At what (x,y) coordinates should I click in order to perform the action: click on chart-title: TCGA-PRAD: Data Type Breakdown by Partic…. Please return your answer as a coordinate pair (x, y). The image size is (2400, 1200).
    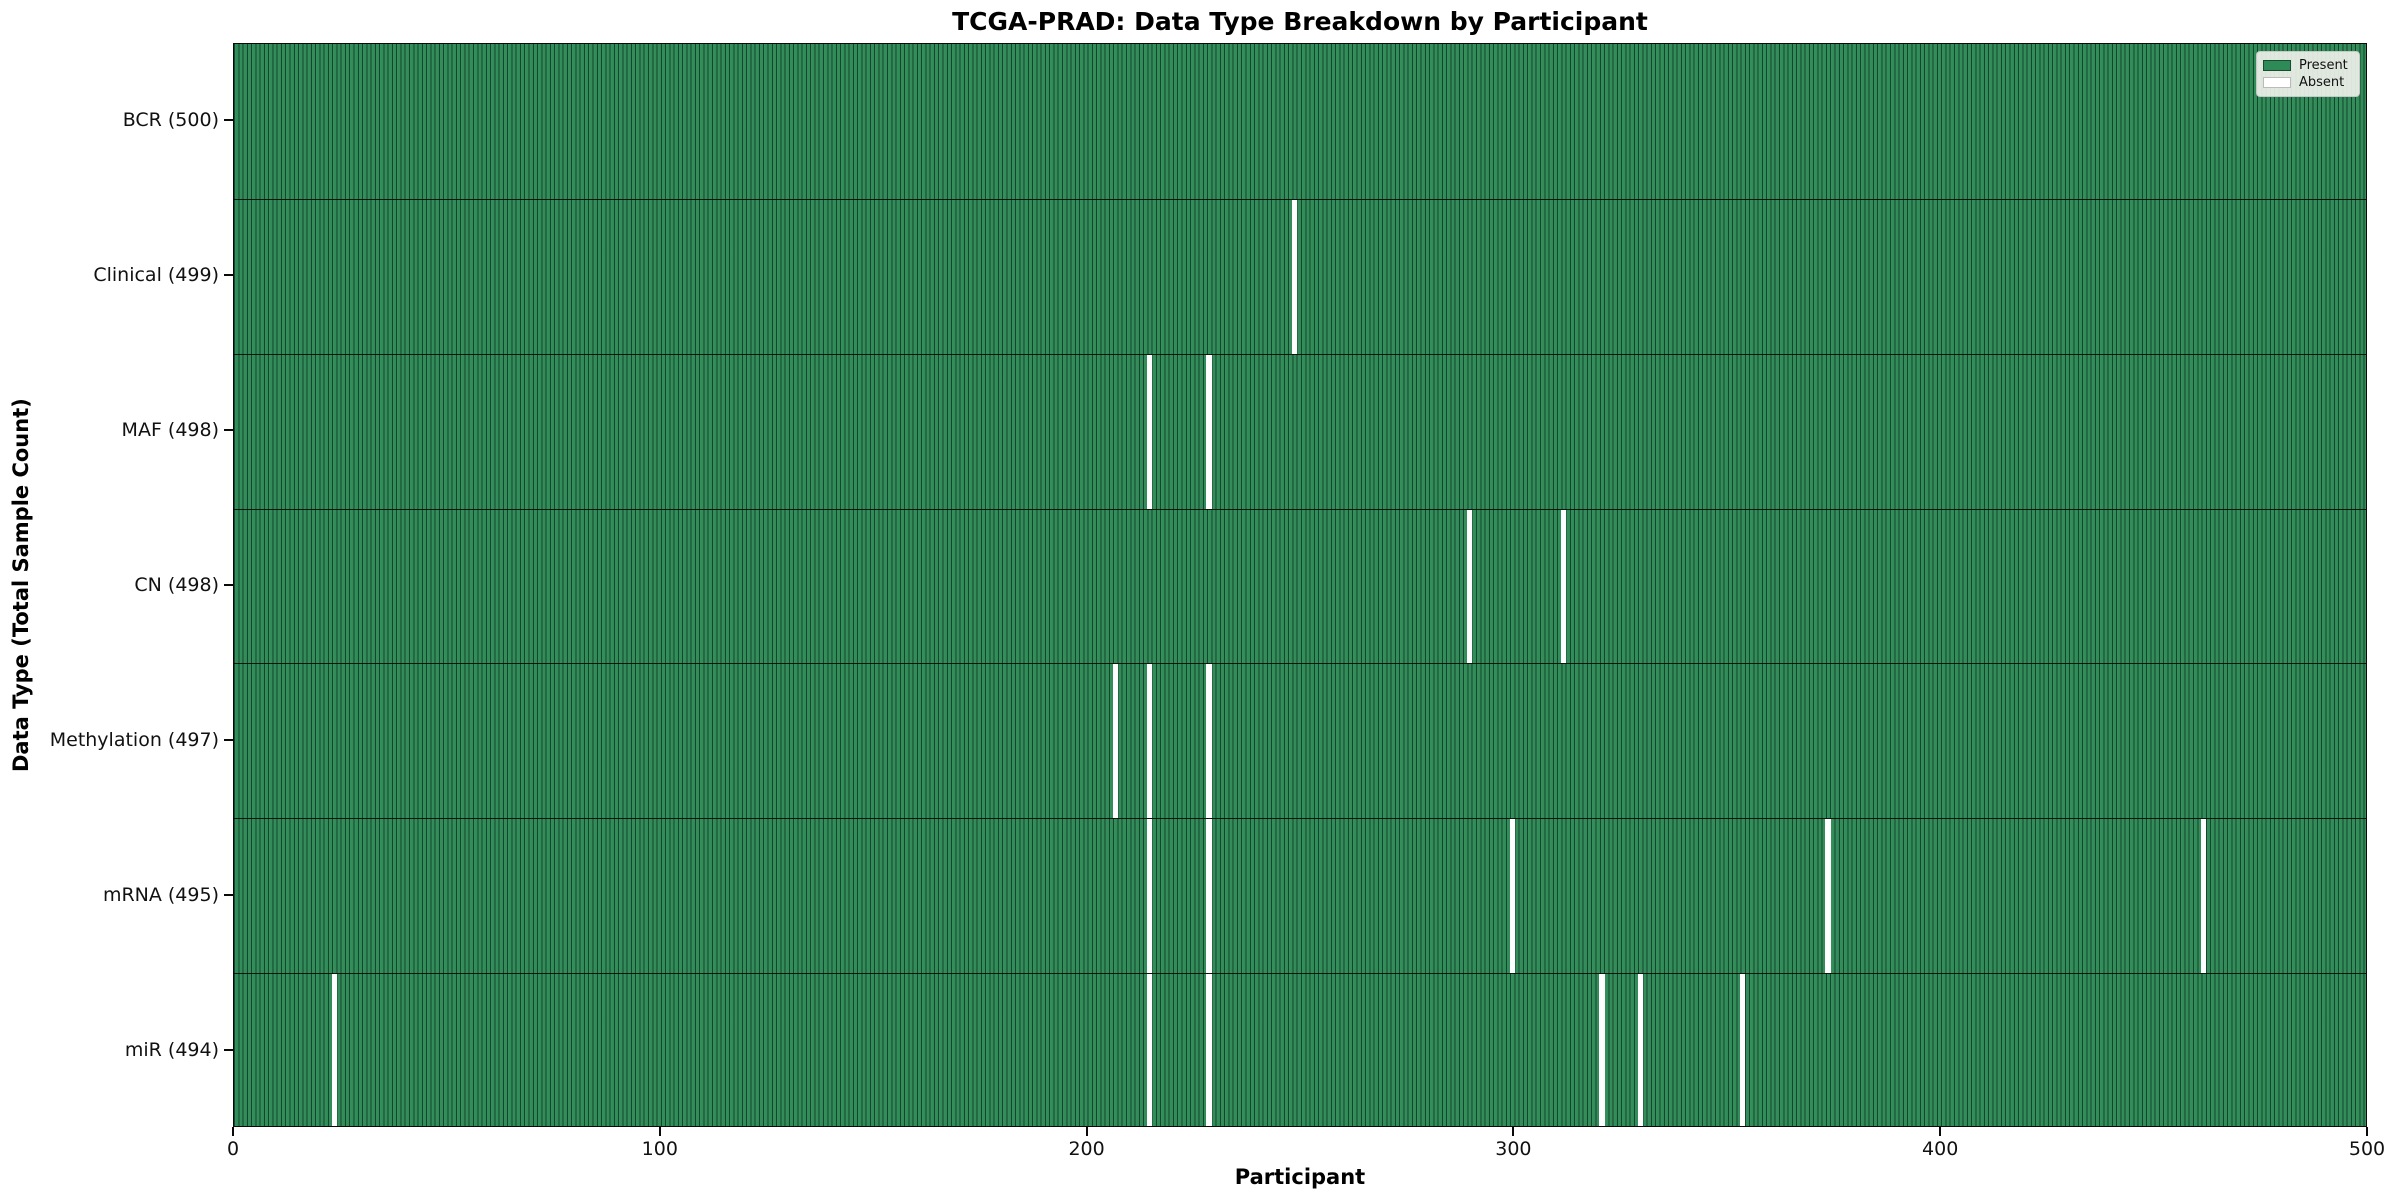
    Looking at the image, I should click on (1300, 21).